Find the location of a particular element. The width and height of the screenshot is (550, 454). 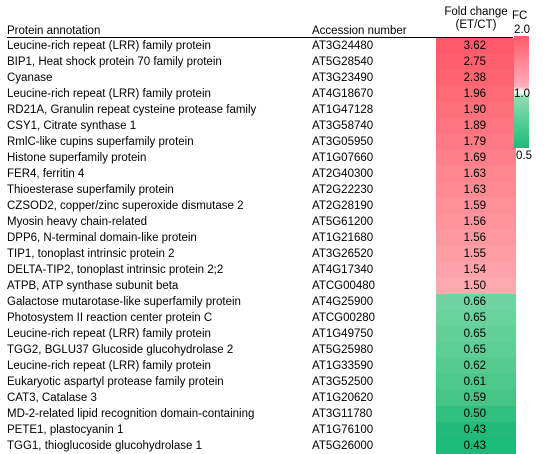

accession-number-cell: AT5G25980 is located at coordinates (343, 350).